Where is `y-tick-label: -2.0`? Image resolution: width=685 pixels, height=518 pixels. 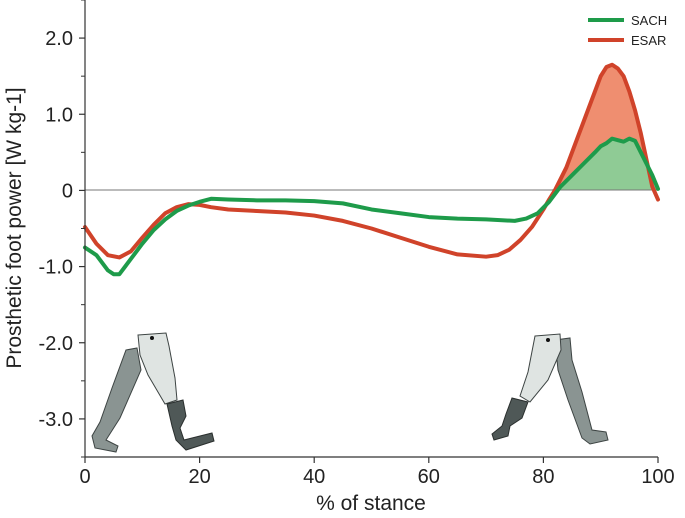
y-tick-label: -2.0 is located at coordinates (56, 344).